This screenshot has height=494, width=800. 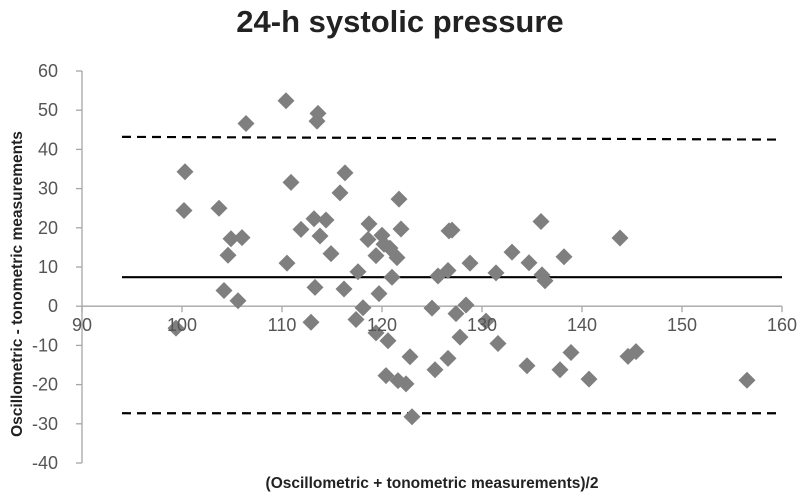 What do you see at coordinates (782, 325) in the screenshot?
I see `x-tick-label: 160` at bounding box center [782, 325].